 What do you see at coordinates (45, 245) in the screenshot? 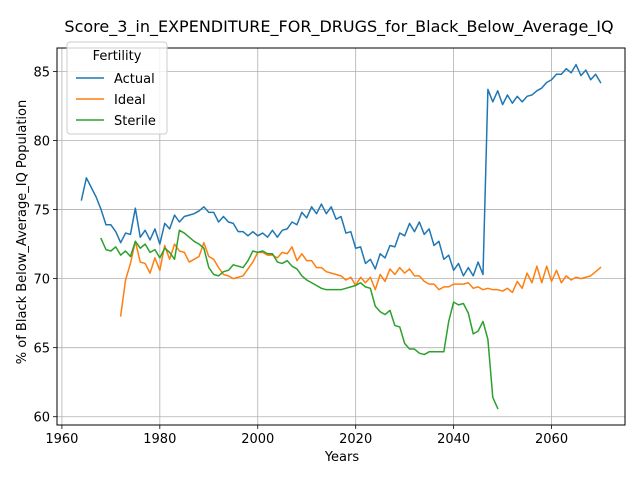
I see `y-axis: 60 65 70 75 80 85` at bounding box center [45, 245].